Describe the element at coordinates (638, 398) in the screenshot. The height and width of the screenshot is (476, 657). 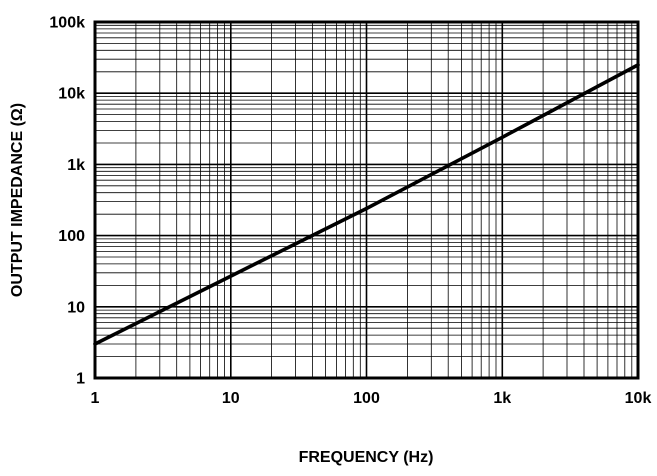
I see `x-tick-label: 10k` at that location.